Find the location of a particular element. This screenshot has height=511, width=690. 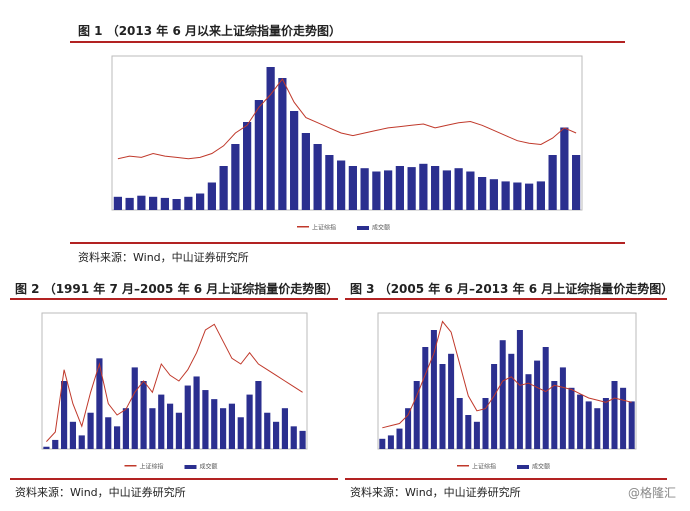

caption: 图 3 （2005 年 6 月–2013 年 6 月上证综指量价走势图） is located at coordinates (512, 289).